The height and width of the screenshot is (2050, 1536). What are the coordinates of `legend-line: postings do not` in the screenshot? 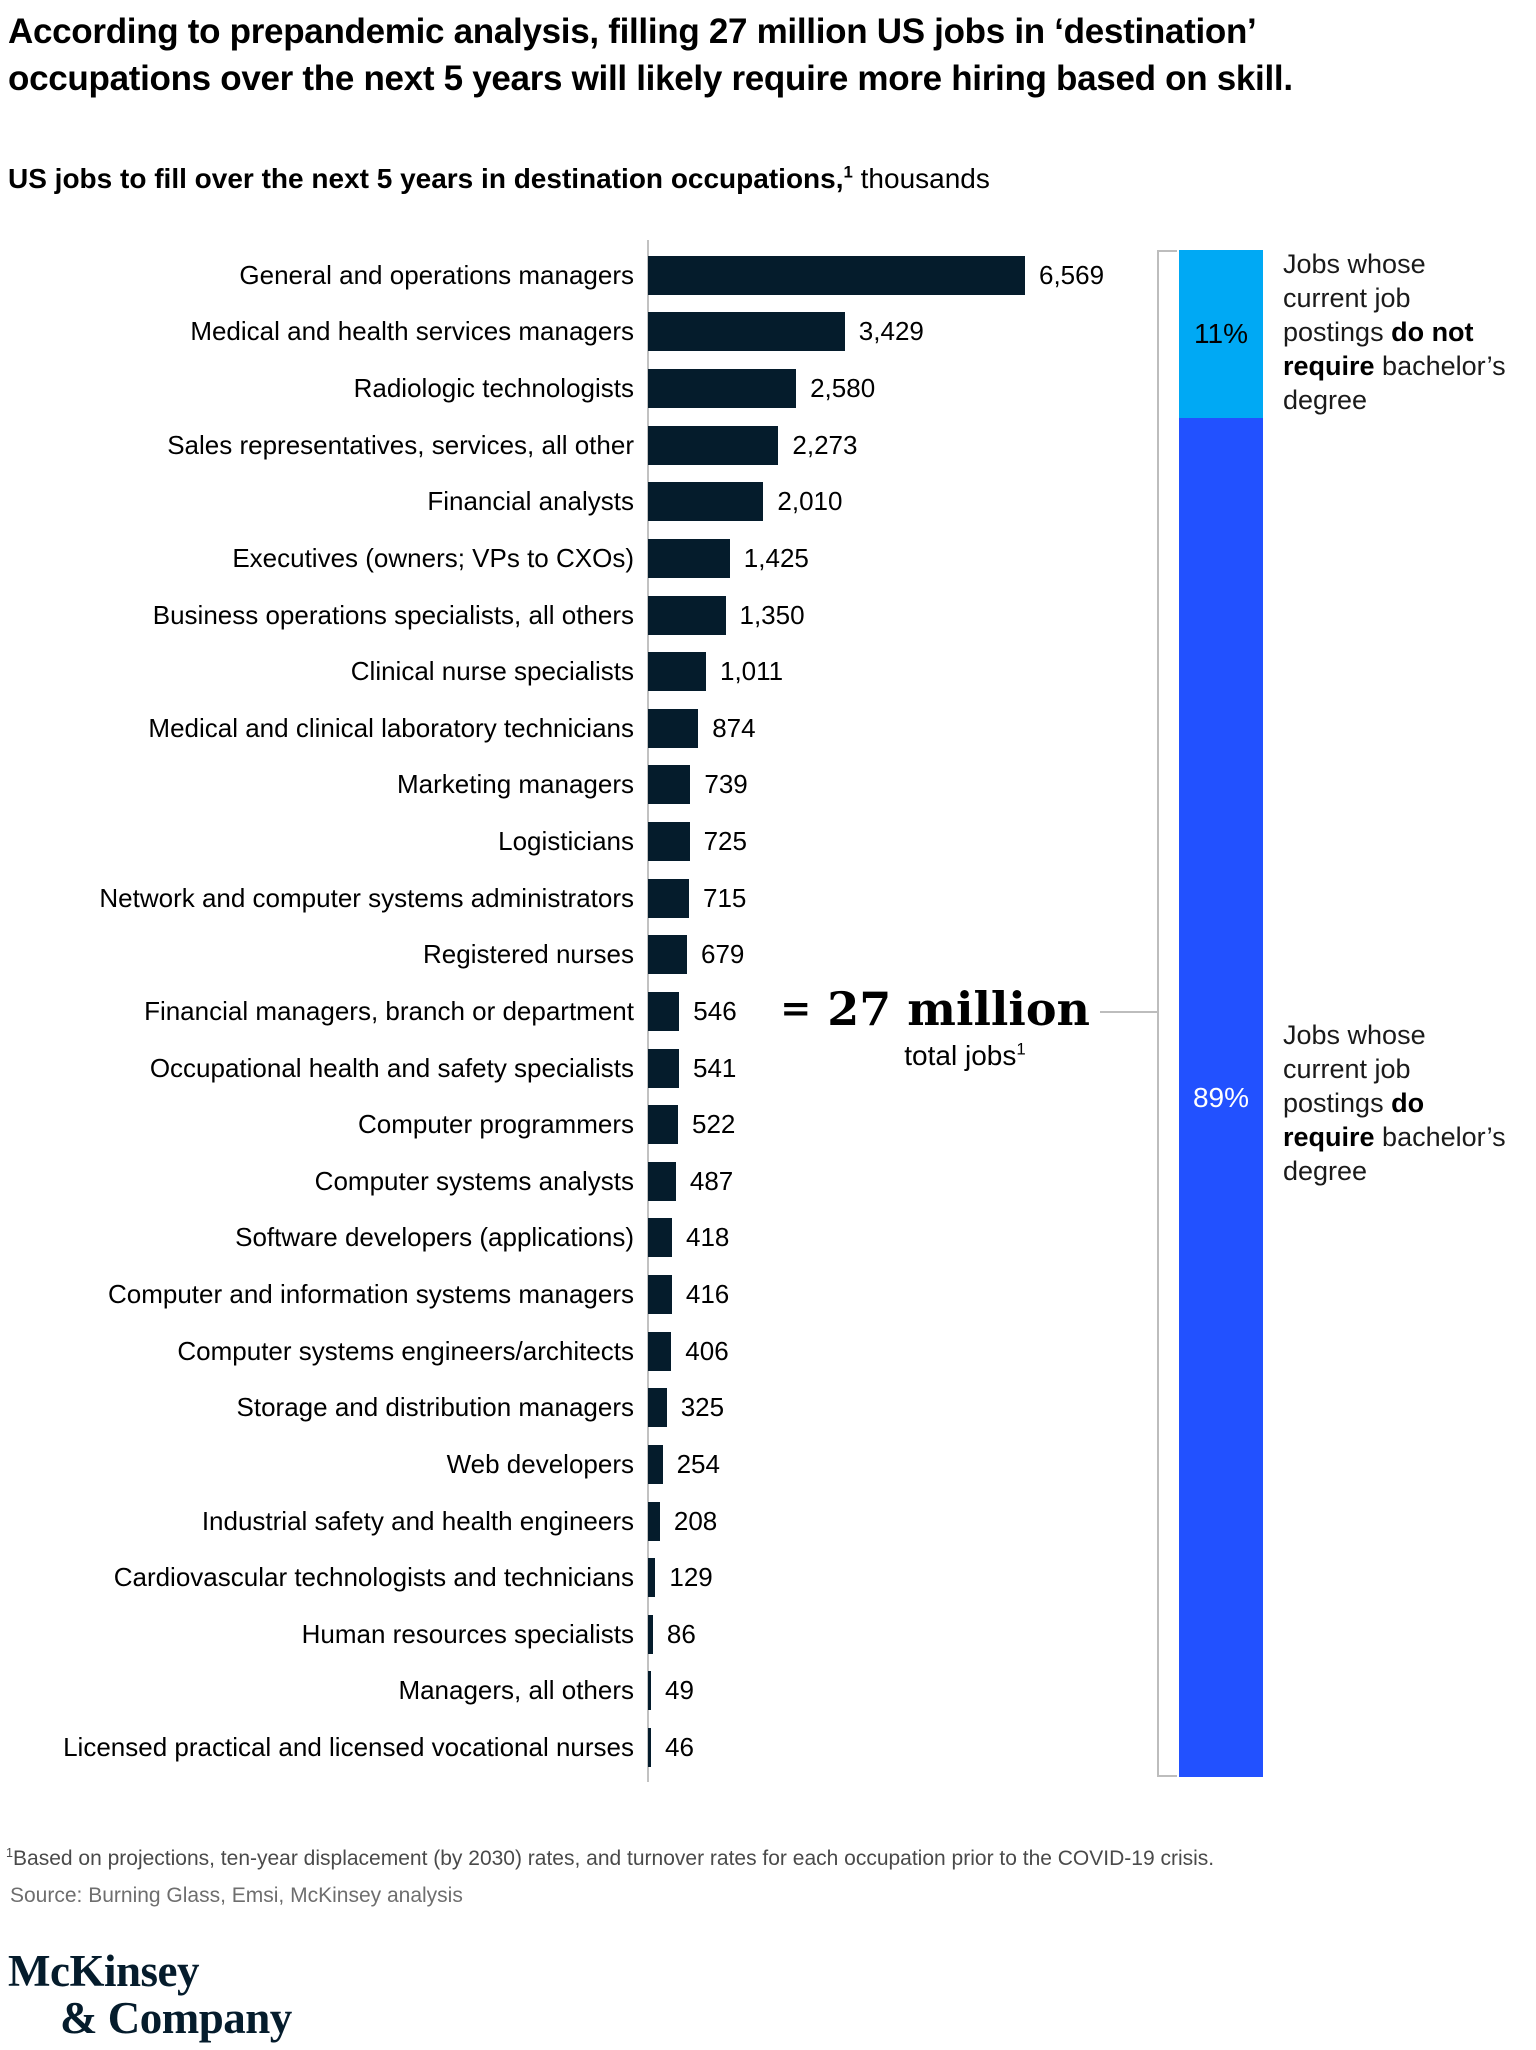 It's located at (1408, 332).